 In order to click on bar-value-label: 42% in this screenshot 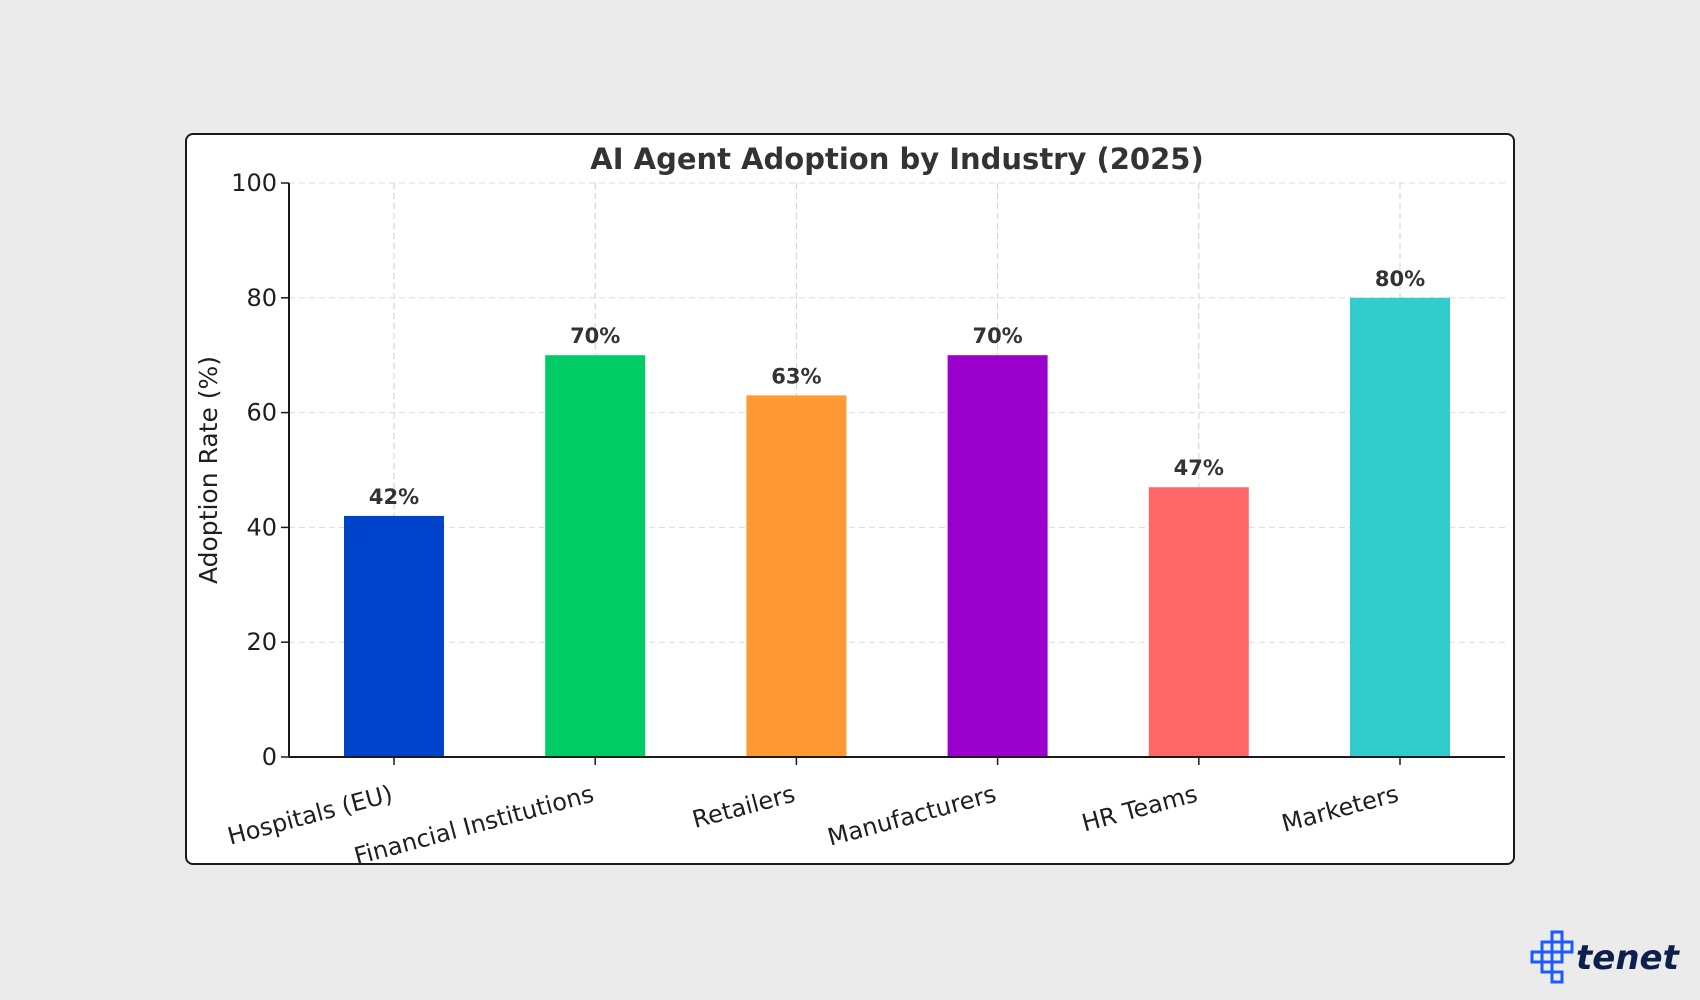, I will do `click(394, 497)`.